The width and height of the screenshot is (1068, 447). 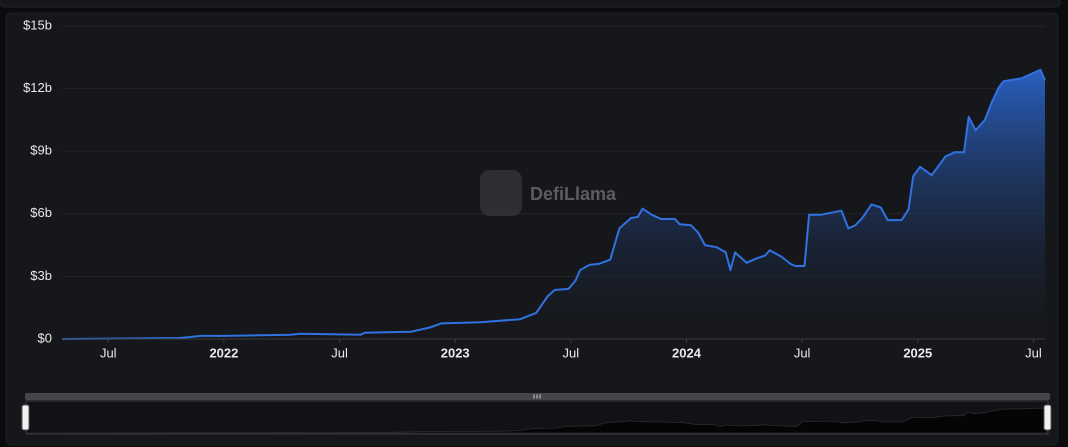 I want to click on x-tick-label: 2024, so click(x=687, y=352).